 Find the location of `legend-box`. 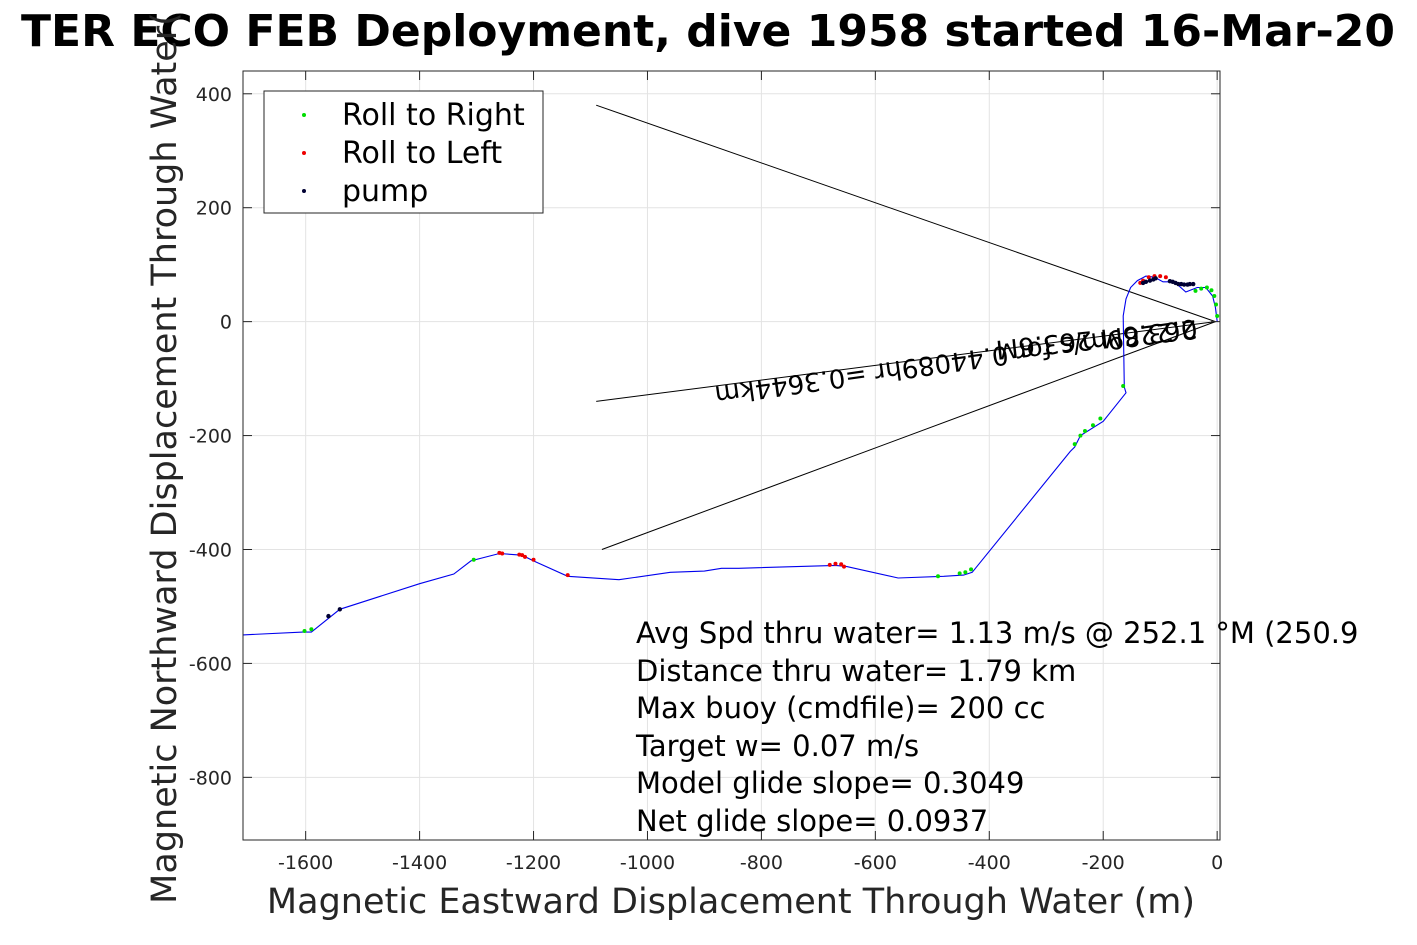

legend-box is located at coordinates (403, 152).